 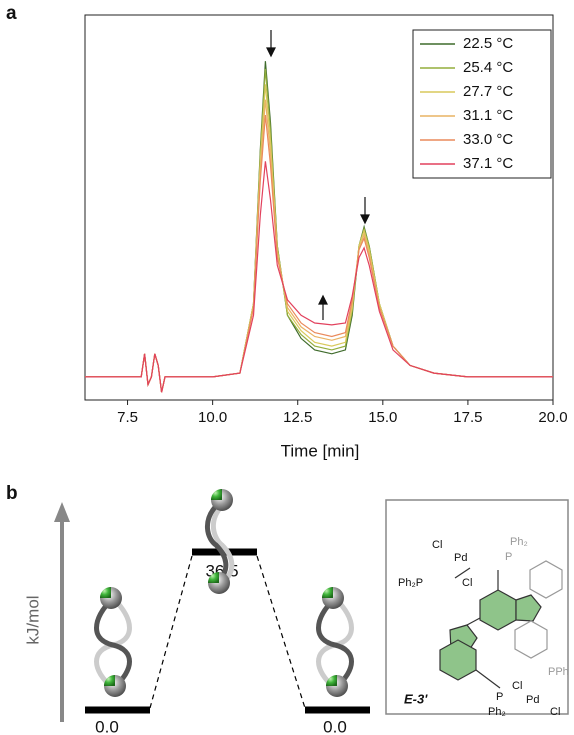 I want to click on legend-label: 31.1 °C, so click(x=488, y=115).